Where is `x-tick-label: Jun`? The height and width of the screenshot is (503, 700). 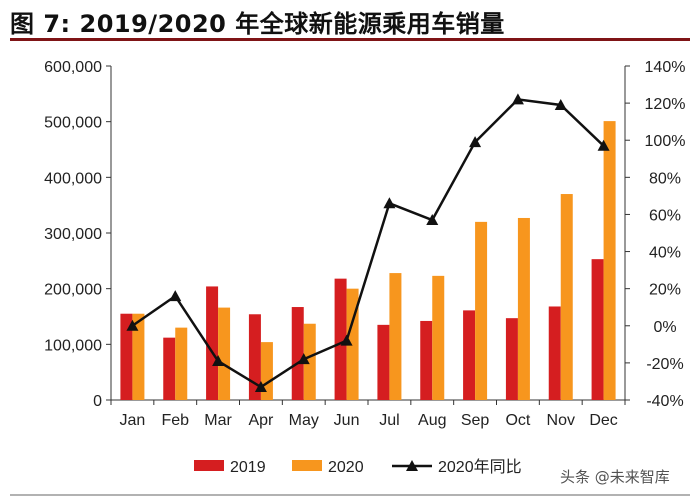
x-tick-label: Jun is located at coordinates (347, 420).